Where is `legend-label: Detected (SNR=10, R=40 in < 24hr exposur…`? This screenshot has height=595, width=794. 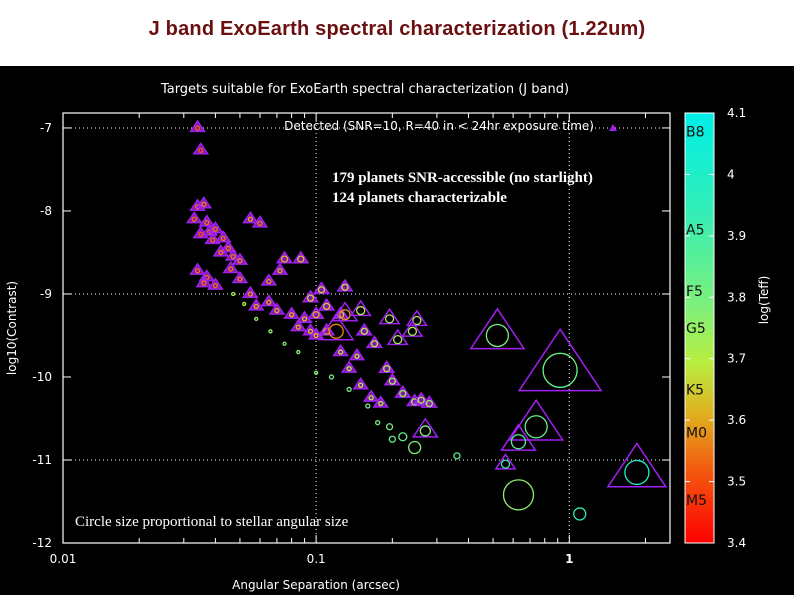
legend-label: Detected (SNR=10, R=40 in < 24hr exposur… is located at coordinates (439, 126).